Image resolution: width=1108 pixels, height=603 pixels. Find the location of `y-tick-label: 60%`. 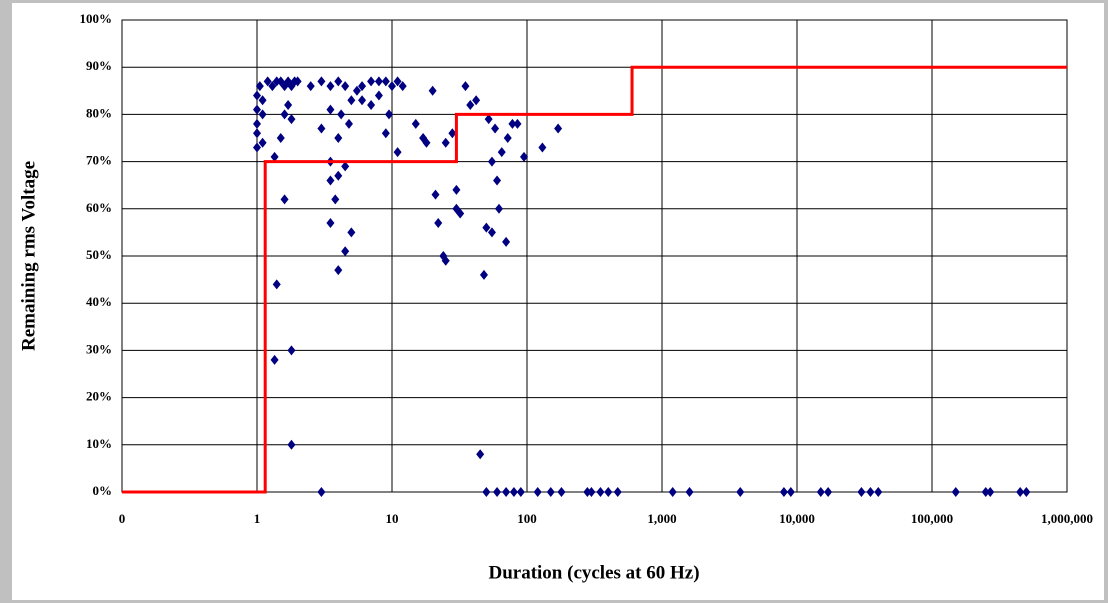

y-tick-label: 60% is located at coordinates (99, 207).